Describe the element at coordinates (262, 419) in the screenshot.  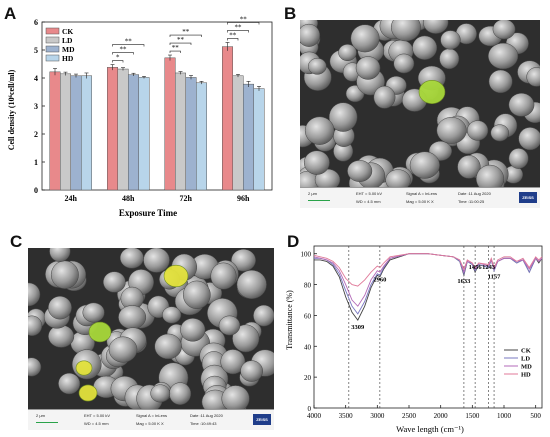
I see `zeiss-logo-c: ZEISS` at that location.